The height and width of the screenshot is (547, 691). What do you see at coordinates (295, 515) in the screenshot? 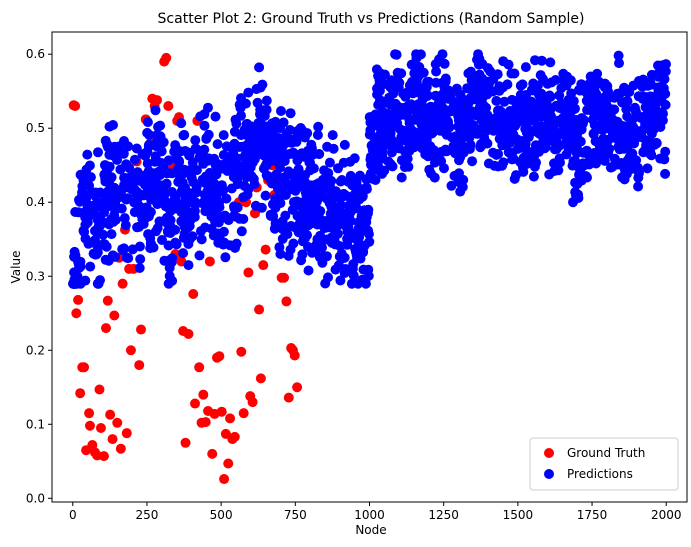
I see `x-tick-label: 750` at bounding box center [295, 515].